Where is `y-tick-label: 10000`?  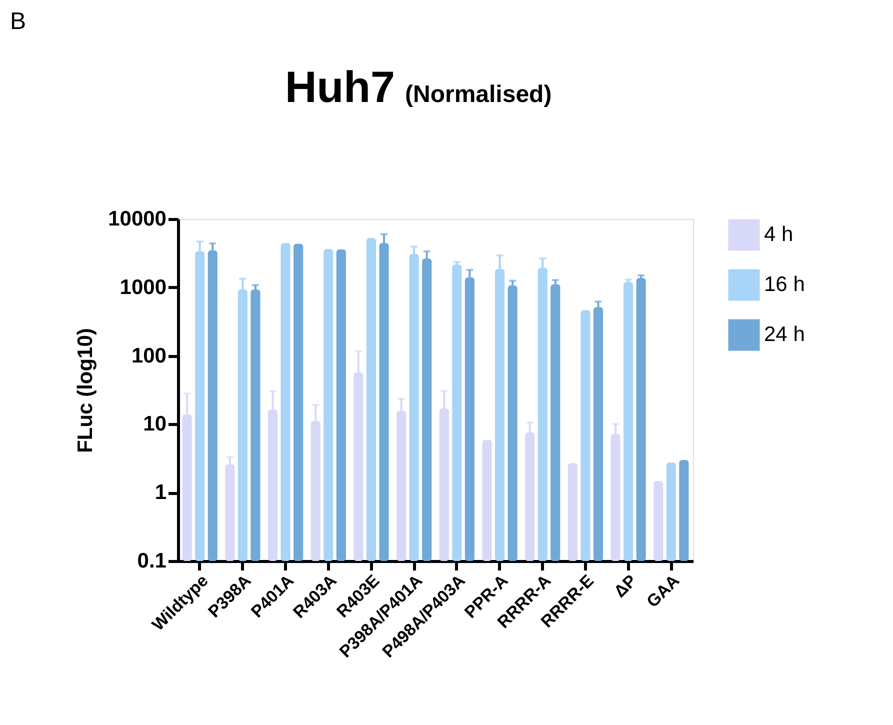 y-tick-label: 10000 is located at coordinates (137, 219).